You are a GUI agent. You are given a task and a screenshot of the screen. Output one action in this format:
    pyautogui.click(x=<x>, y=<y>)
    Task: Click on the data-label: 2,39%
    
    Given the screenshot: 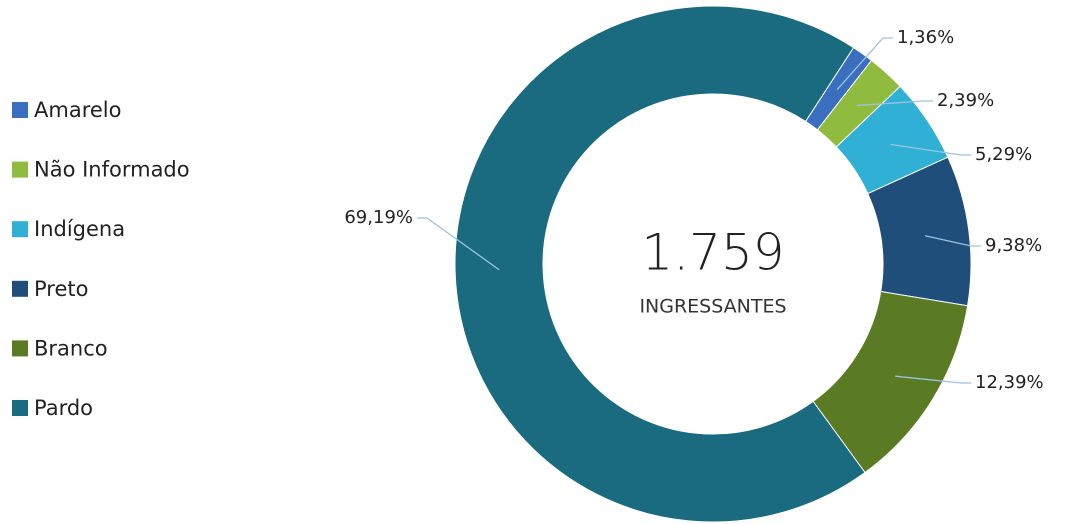 What is the action you would take?
    pyautogui.click(x=965, y=100)
    